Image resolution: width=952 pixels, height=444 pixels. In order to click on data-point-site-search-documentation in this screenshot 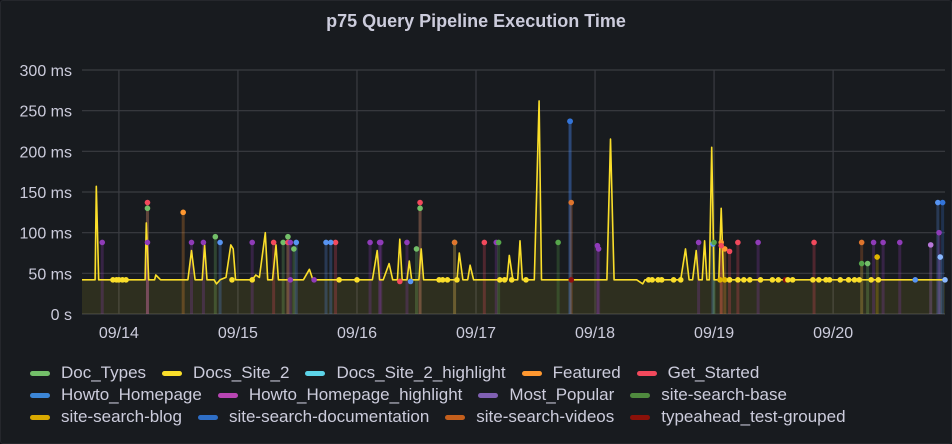, I will do `click(570, 121)`.